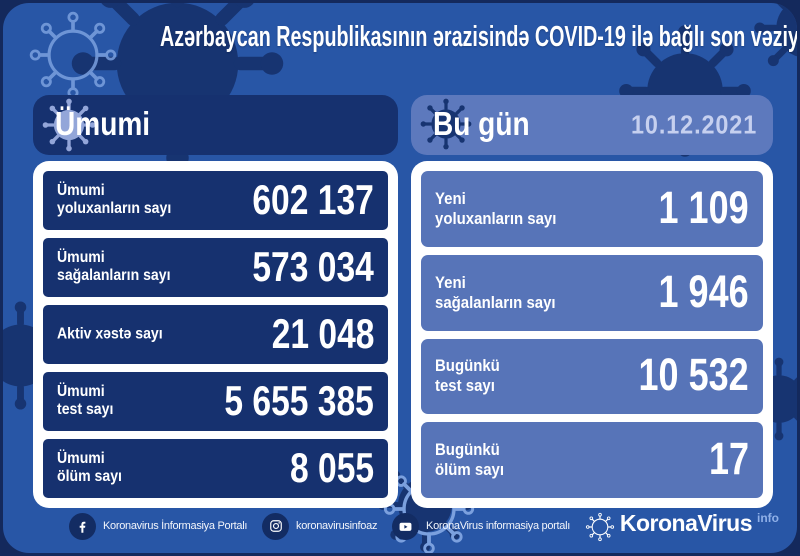  I want to click on stat-row-today-tests: Bugünkü test sayı 10 532, so click(592, 376).